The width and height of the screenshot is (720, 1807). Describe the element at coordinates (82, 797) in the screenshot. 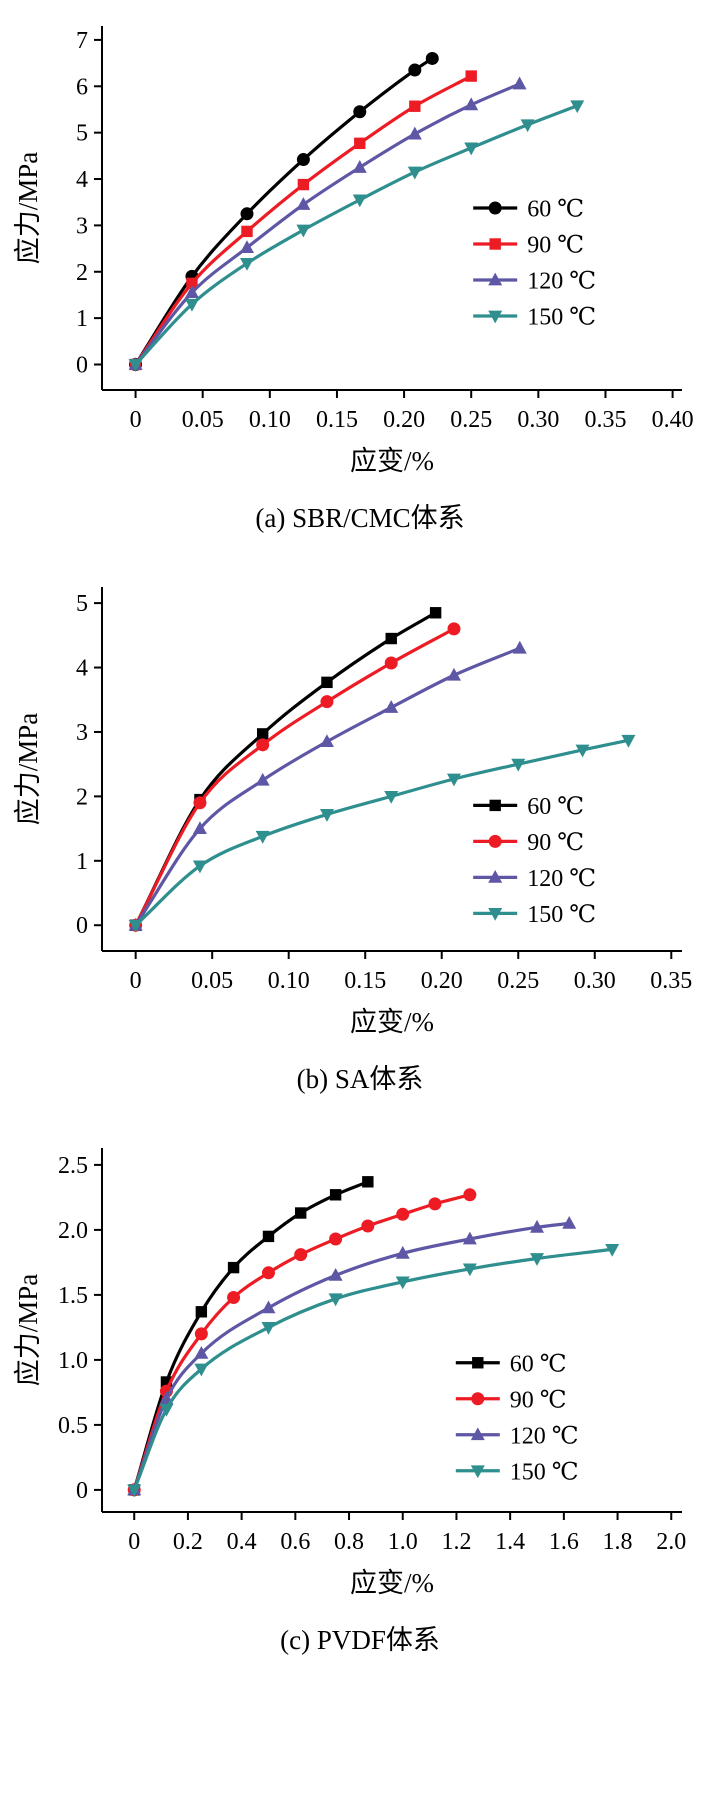

I see `y-tick-label: 2` at that location.